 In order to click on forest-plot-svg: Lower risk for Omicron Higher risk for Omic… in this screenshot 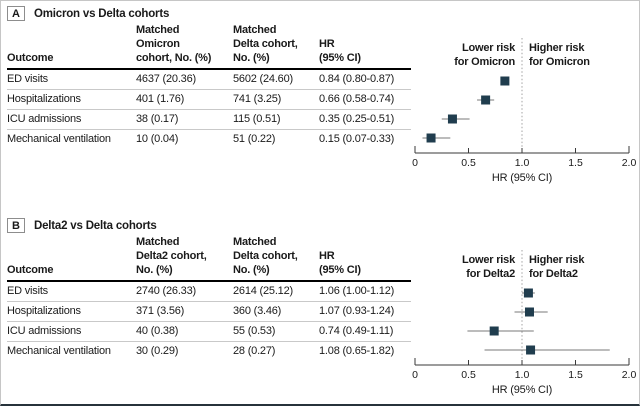, I will do `click(524, 111)`.